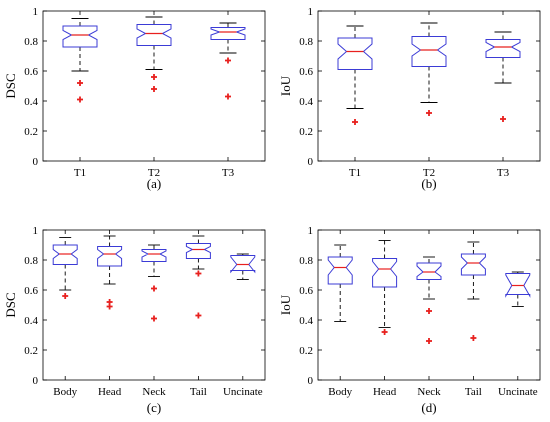 This screenshot has height=422, width=550. What do you see at coordinates (428, 407) in the screenshot?
I see `panel-caption: (d)` at bounding box center [428, 407].